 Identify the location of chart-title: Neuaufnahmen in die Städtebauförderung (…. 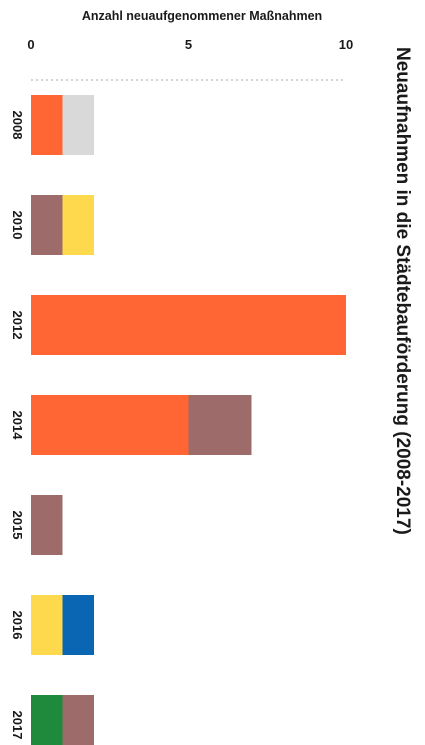
(402, 291).